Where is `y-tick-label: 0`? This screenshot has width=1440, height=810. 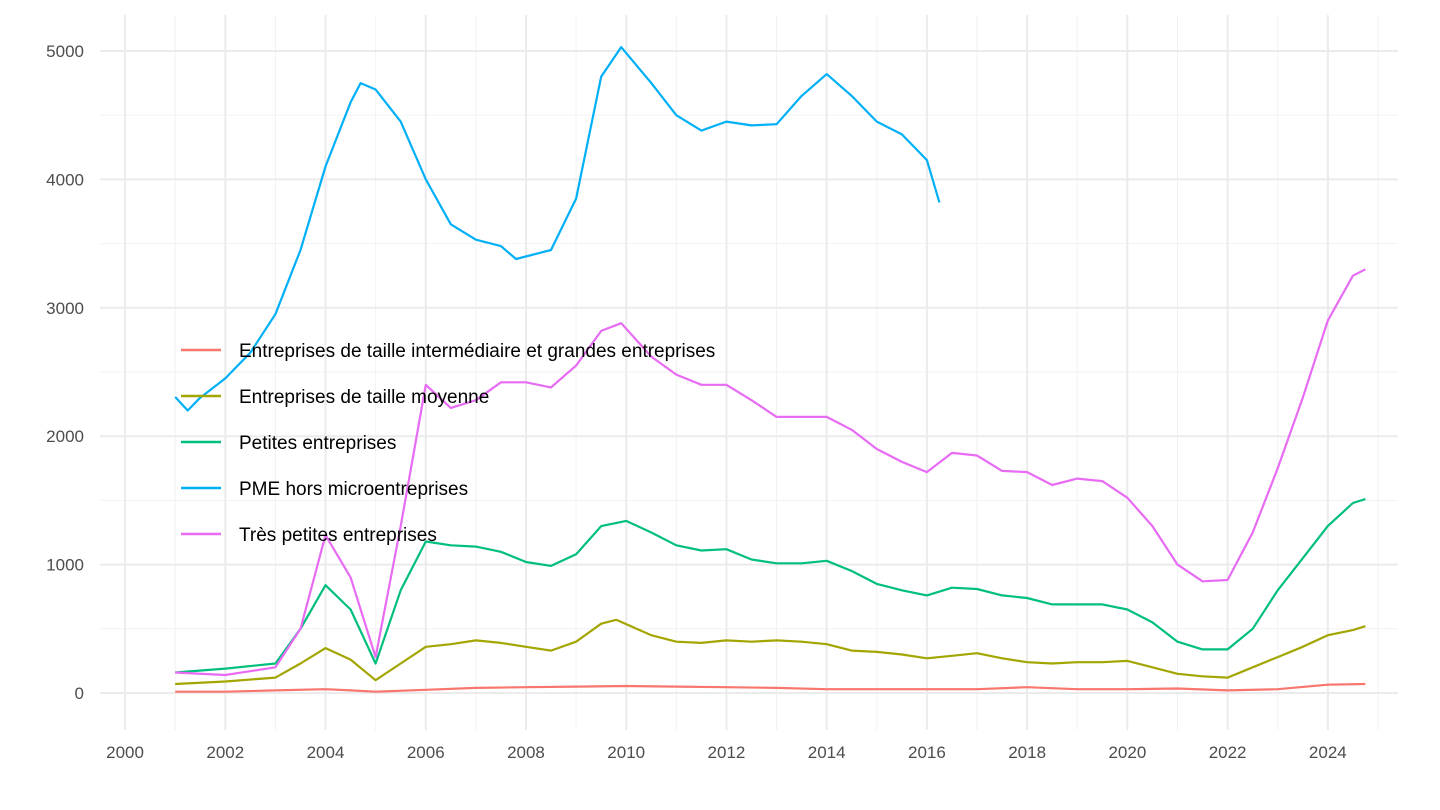
y-tick-label: 0 is located at coordinates (79, 693).